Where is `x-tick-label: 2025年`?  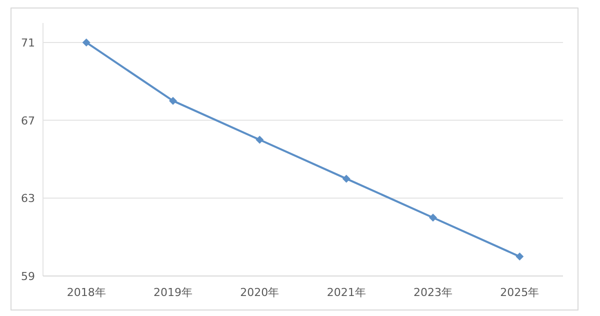
x-tick-label: 2025年 is located at coordinates (520, 292).